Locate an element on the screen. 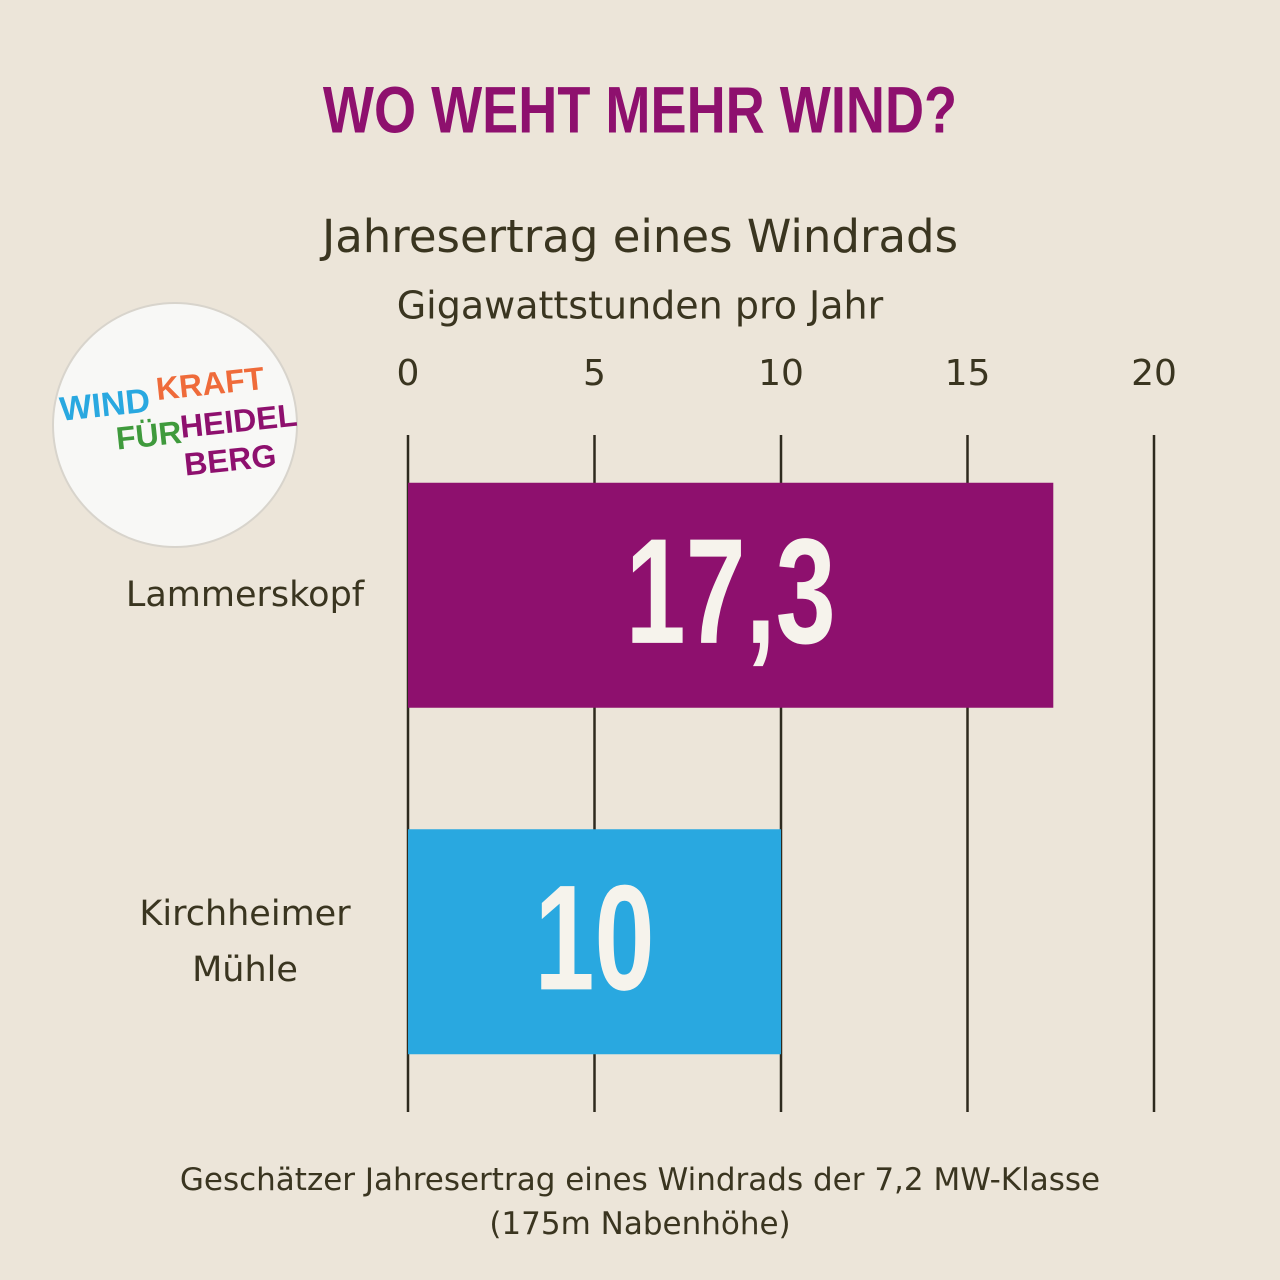  value-label: 17,3 is located at coordinates (731, 591).